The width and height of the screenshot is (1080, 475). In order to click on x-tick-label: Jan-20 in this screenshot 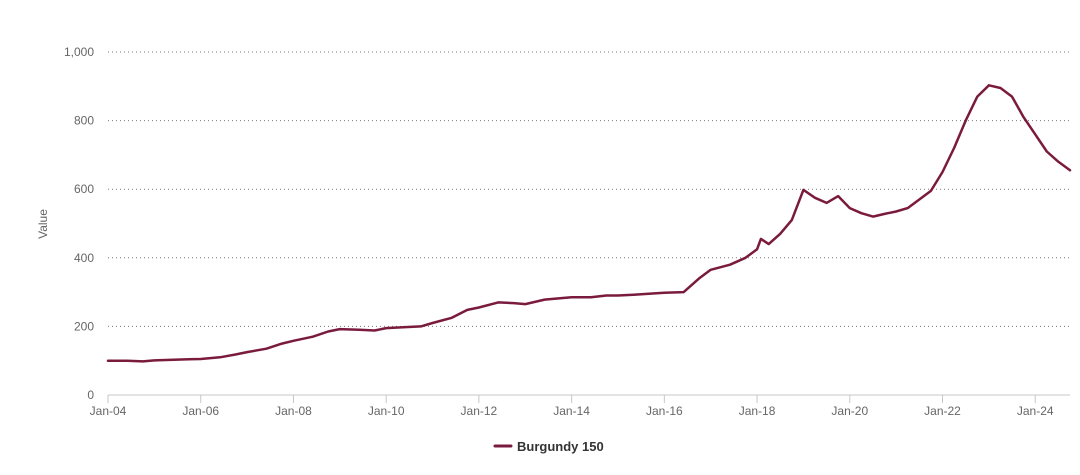, I will do `click(849, 411)`.